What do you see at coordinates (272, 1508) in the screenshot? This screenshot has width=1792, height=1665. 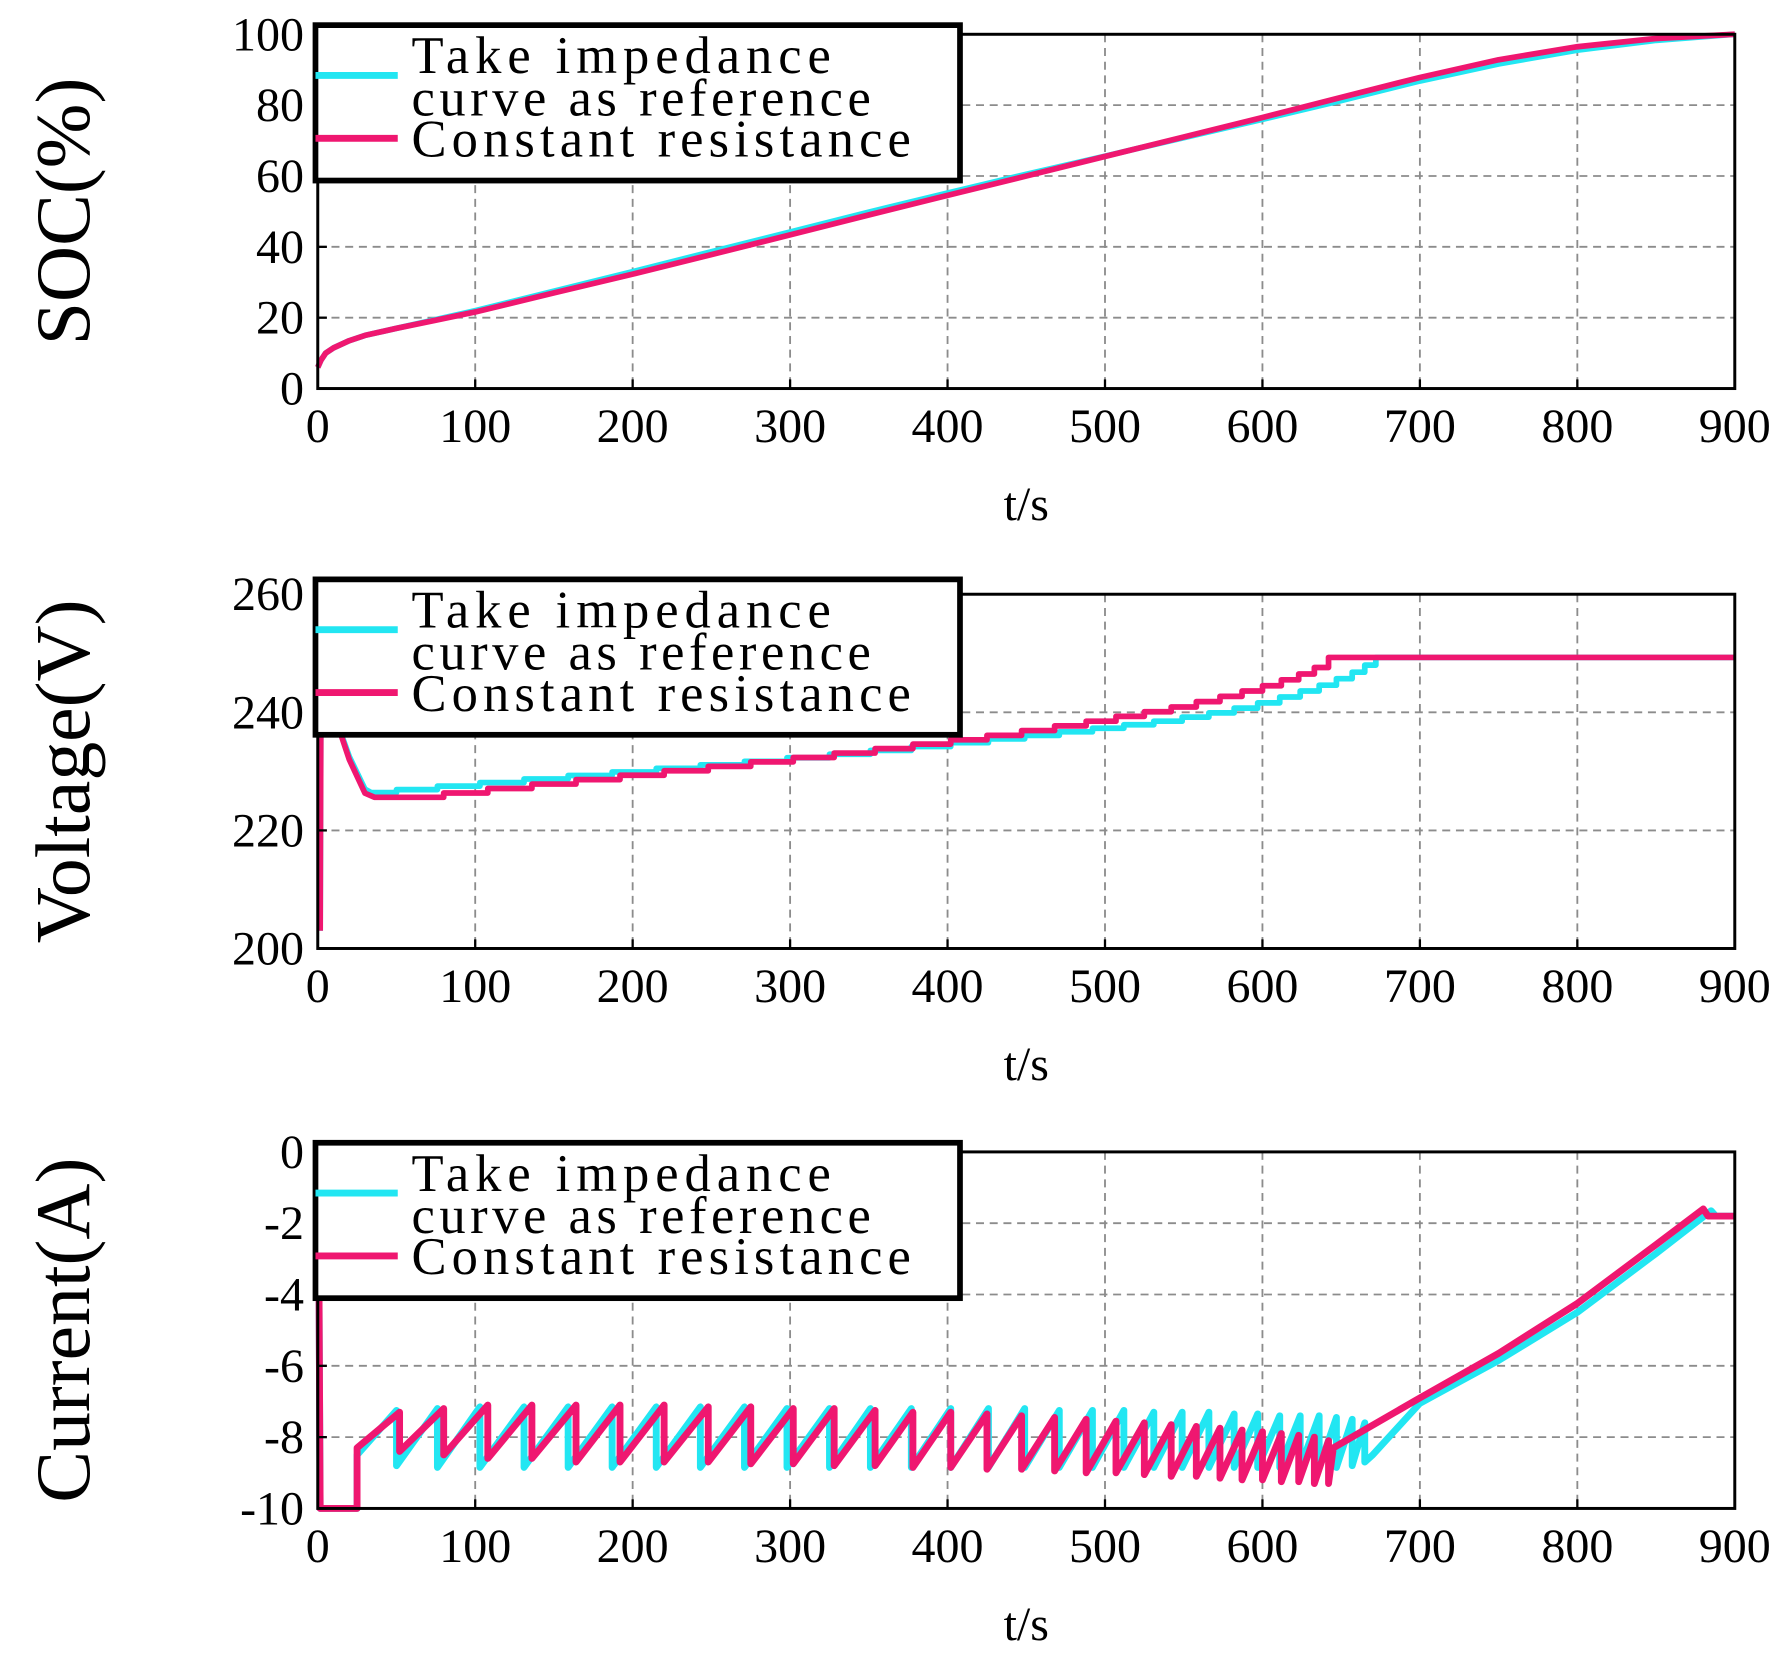 I see `y-tick-label: -10` at bounding box center [272, 1508].